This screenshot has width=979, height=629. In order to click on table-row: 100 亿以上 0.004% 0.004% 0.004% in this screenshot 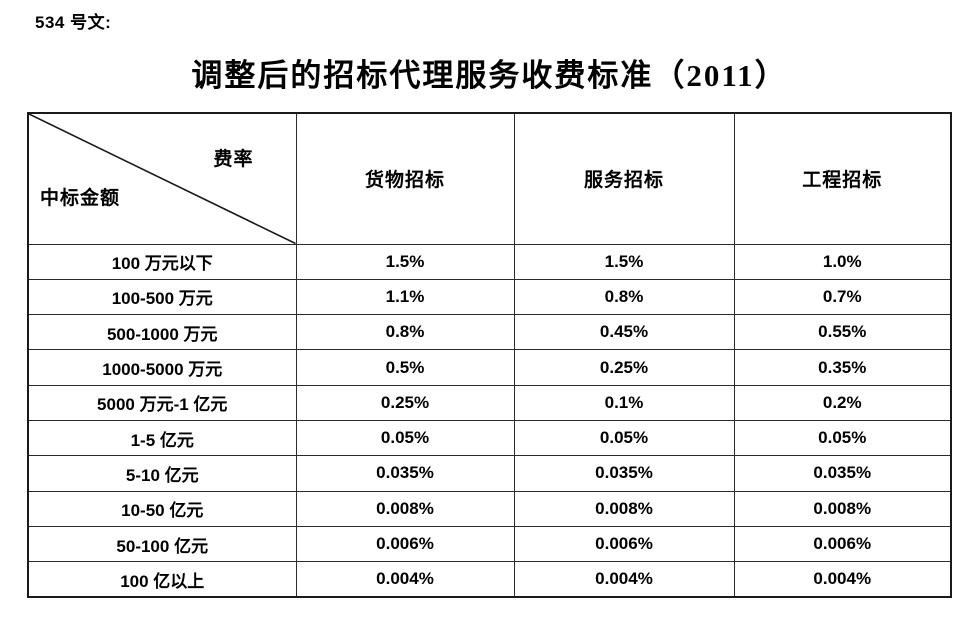, I will do `click(489, 579)`.